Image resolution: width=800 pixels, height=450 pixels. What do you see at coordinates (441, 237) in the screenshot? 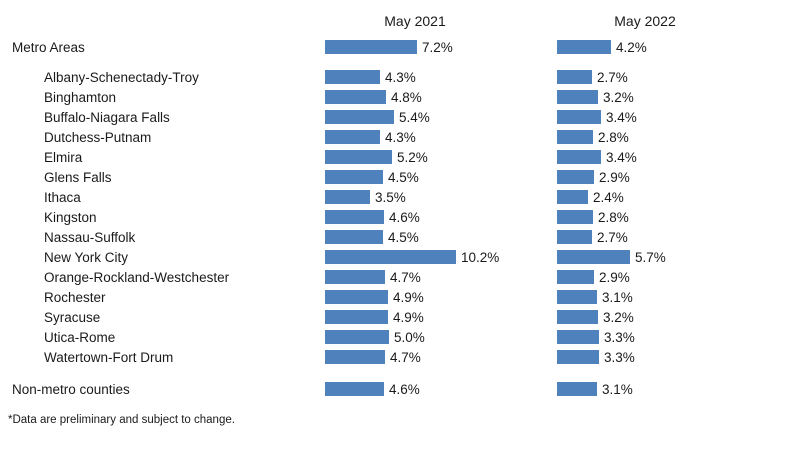
I see `bar-cell-may-2021: 4.5%` at bounding box center [441, 237].